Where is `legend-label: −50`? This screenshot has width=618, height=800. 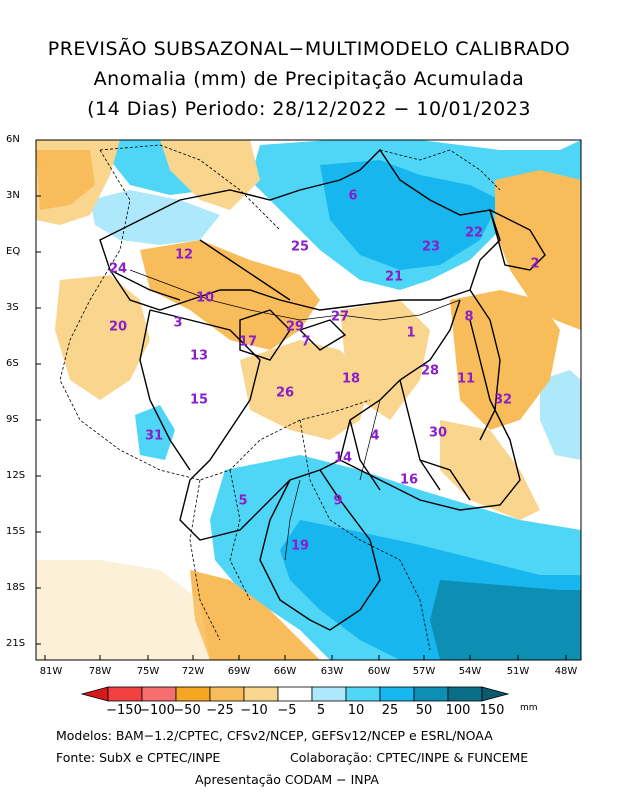
legend-label: −50 is located at coordinates (187, 710).